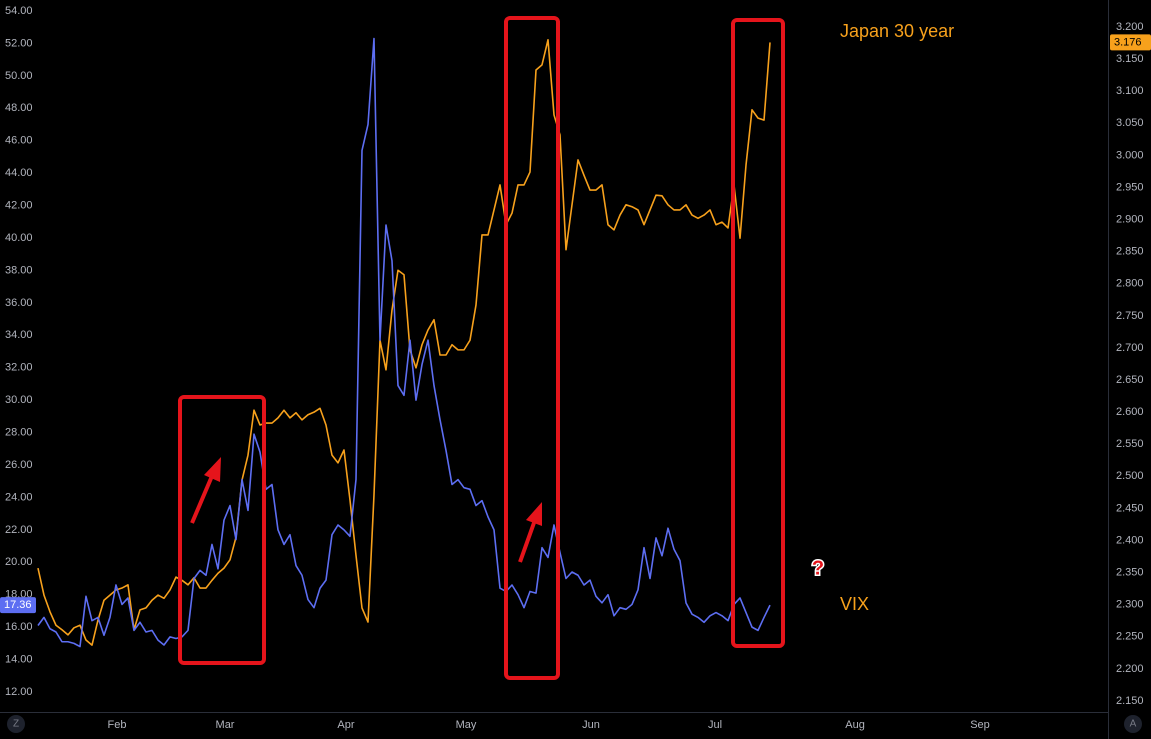 The height and width of the screenshot is (739, 1151). Describe the element at coordinates (19, 335) in the screenshot. I see `y-tick-label: 34.00` at that location.